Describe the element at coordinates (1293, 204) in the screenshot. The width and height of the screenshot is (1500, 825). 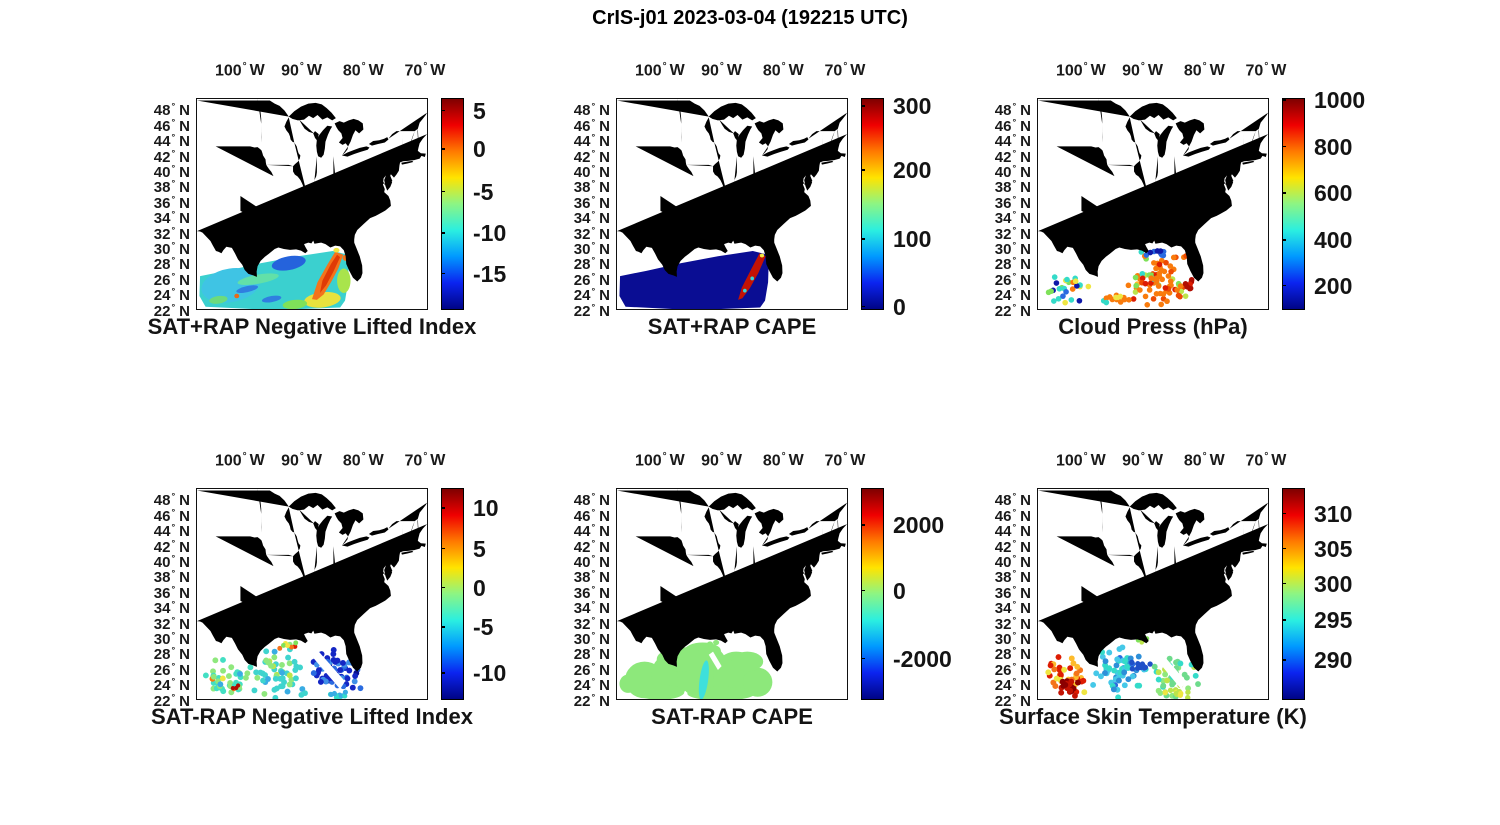
I see `colorbar-gradient` at that location.